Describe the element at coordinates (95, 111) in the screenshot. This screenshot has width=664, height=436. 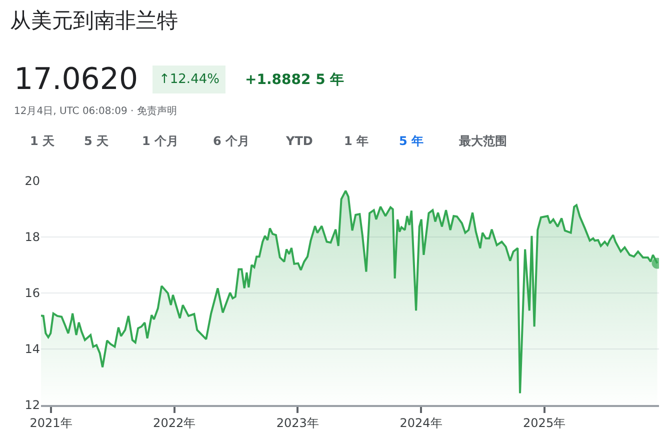
I see `text: 12月4日, UTC 06:08:09 · 免责声明` at that location.